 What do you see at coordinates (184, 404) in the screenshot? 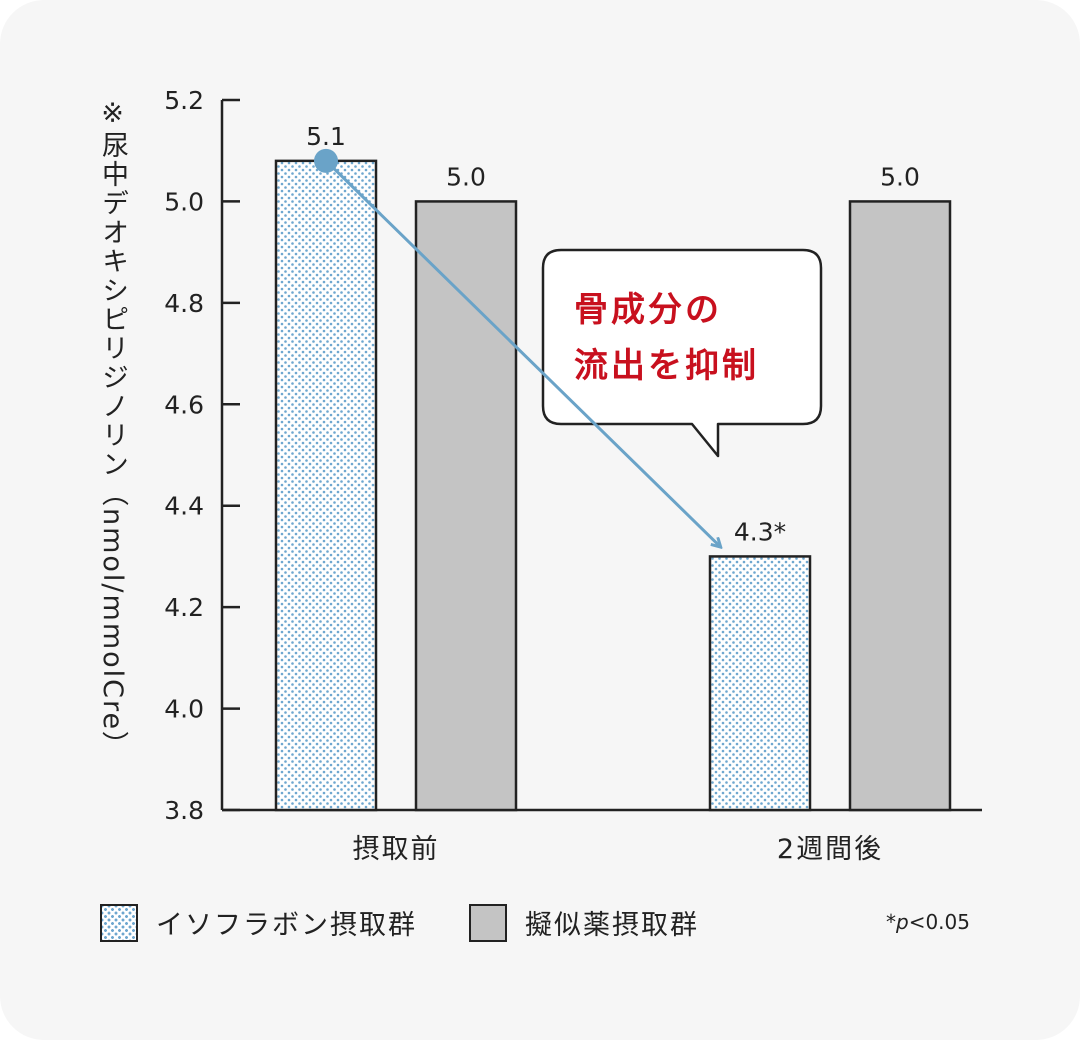
I see `y-tick-label: 4.6` at bounding box center [184, 404].